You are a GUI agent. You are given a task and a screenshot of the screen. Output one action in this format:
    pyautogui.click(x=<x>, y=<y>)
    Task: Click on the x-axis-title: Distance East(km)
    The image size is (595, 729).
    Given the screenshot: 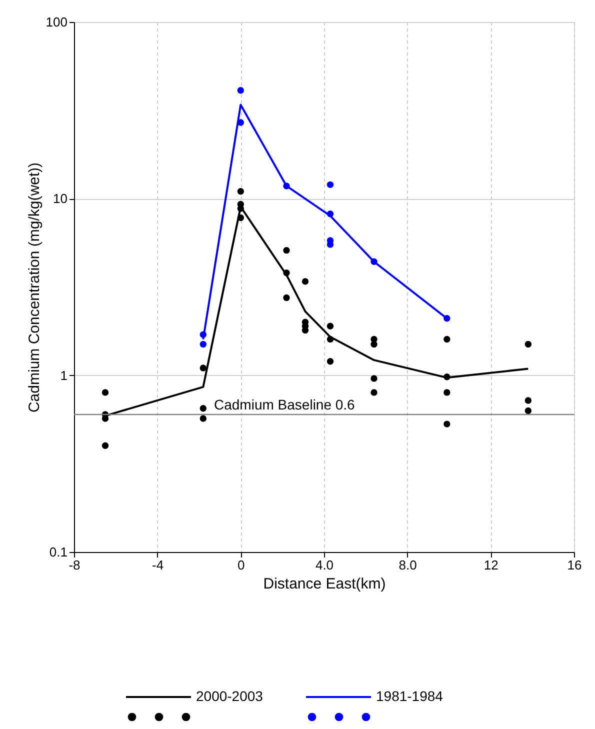 What is the action you would take?
    pyautogui.click(x=324, y=584)
    